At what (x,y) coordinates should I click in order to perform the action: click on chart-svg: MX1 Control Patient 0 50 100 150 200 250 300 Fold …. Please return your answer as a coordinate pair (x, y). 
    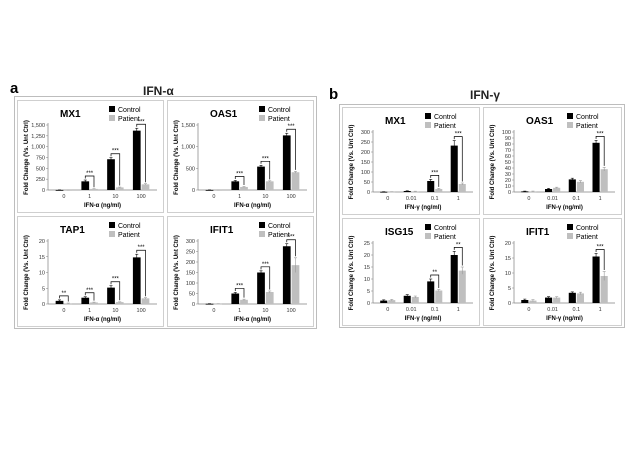
    Looking at the image, I should click on (411, 162).